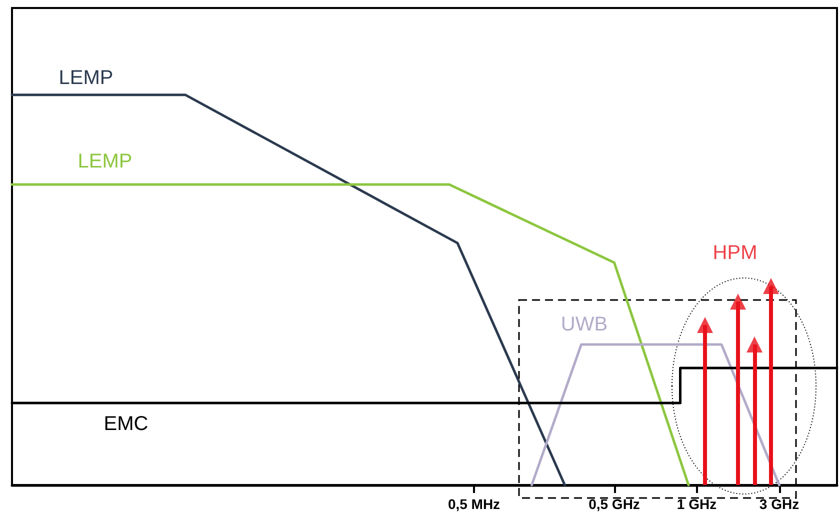 This screenshot has height=524, width=840. Describe the element at coordinates (779, 504) in the screenshot. I see `x-tick-label: 3 GHz` at that location.